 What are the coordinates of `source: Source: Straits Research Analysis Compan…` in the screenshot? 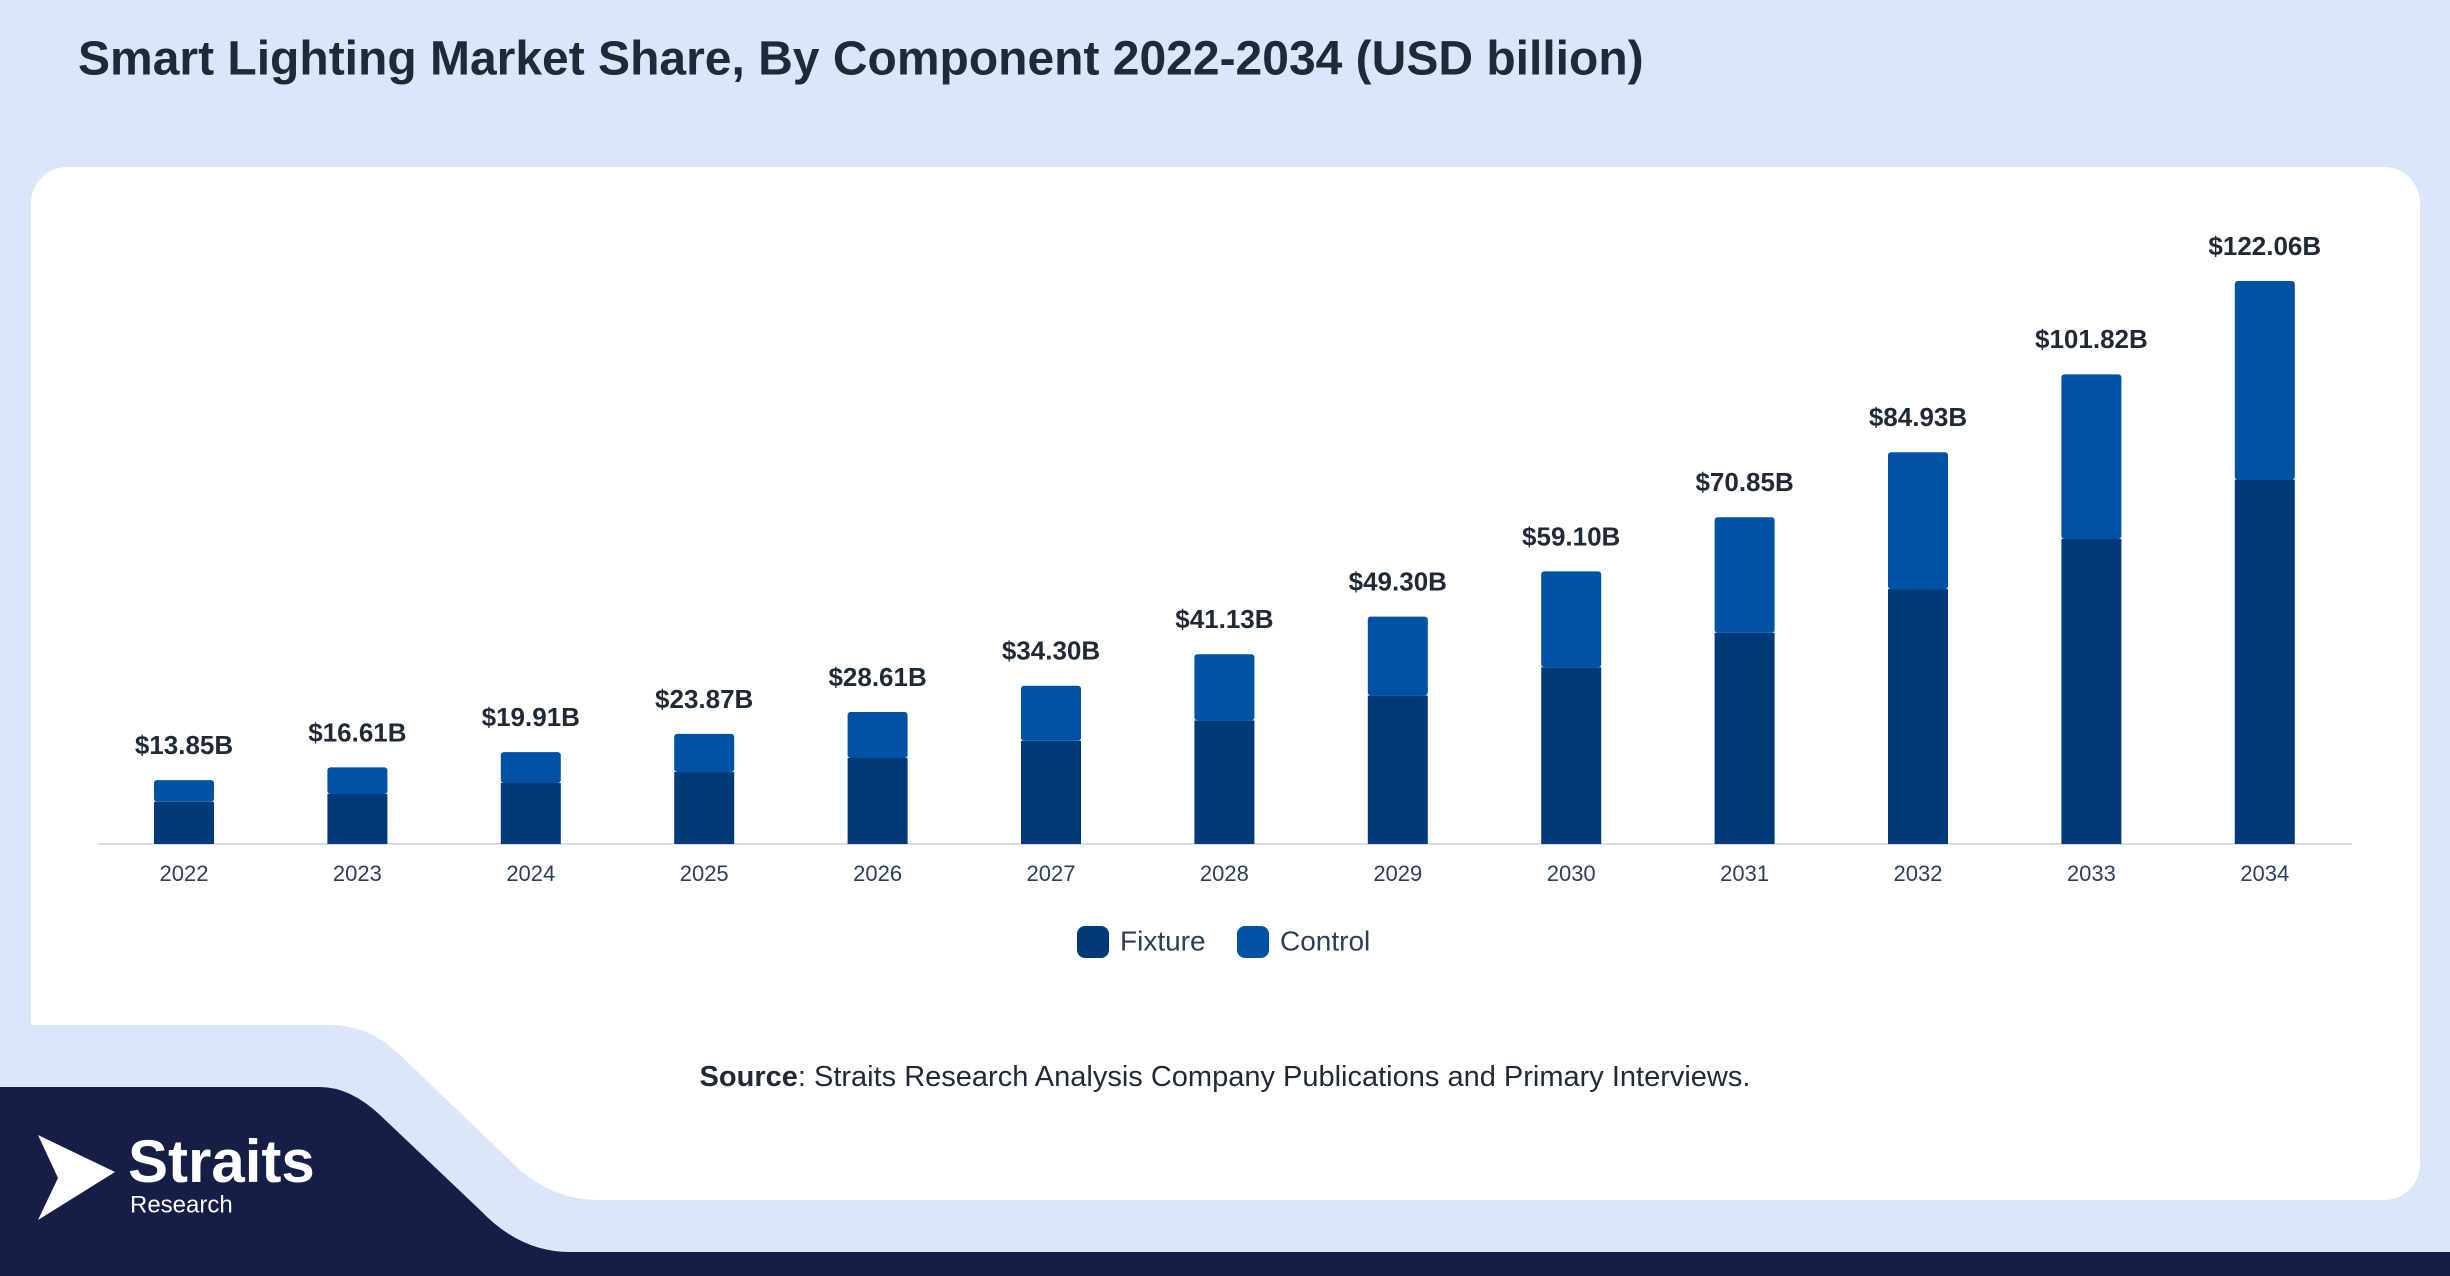 It's located at (1225, 1077).